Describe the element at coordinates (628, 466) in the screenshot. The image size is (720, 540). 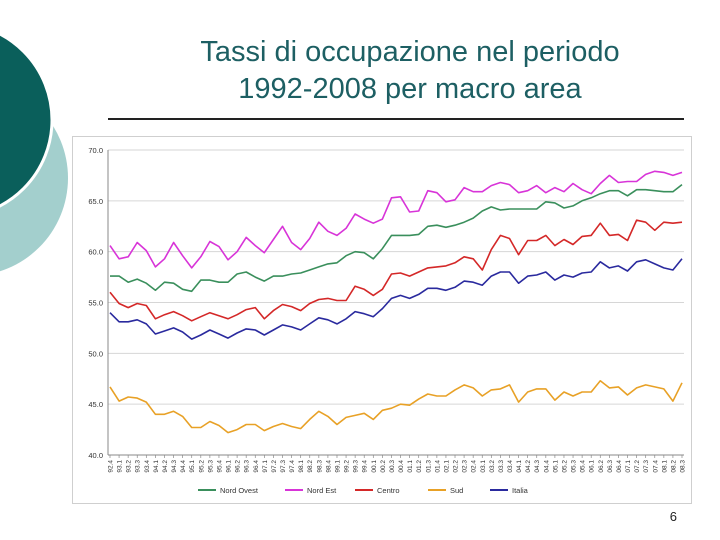
I see `x-tick-label: 07.1` at that location.